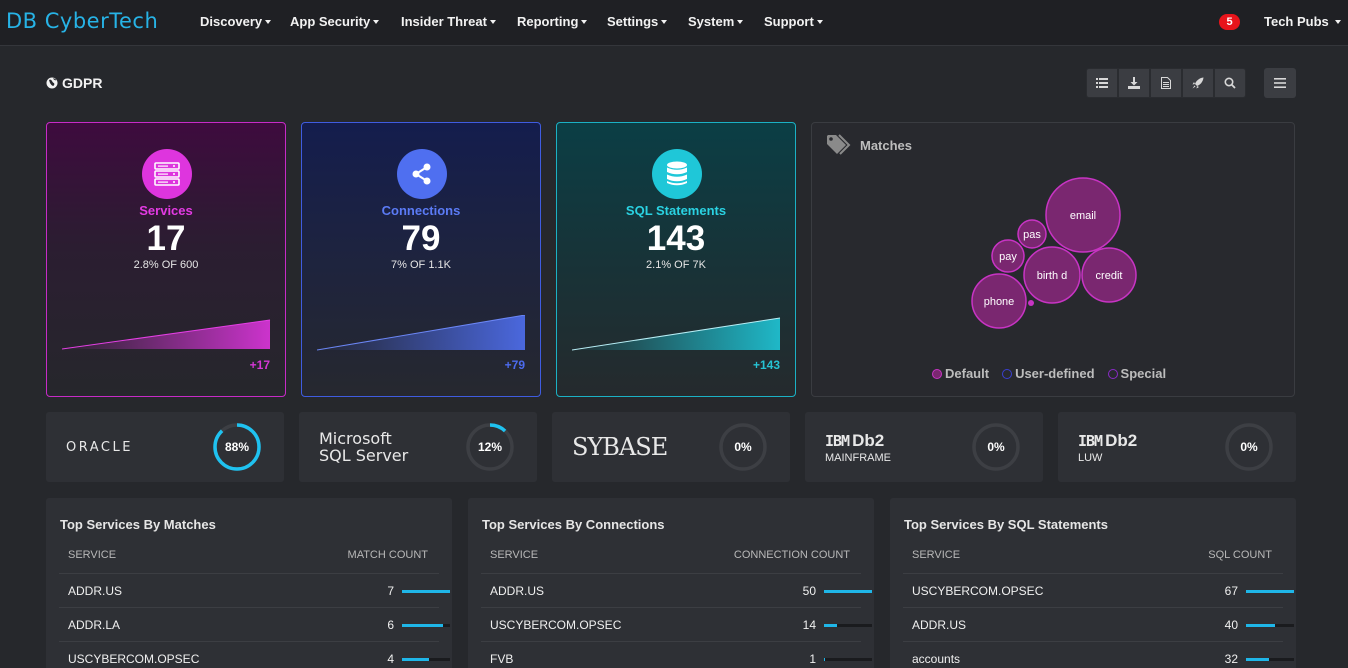  What do you see at coordinates (166, 259) in the screenshot?
I see `services-card: Services 17 2.8% OF 600 +17` at bounding box center [166, 259].